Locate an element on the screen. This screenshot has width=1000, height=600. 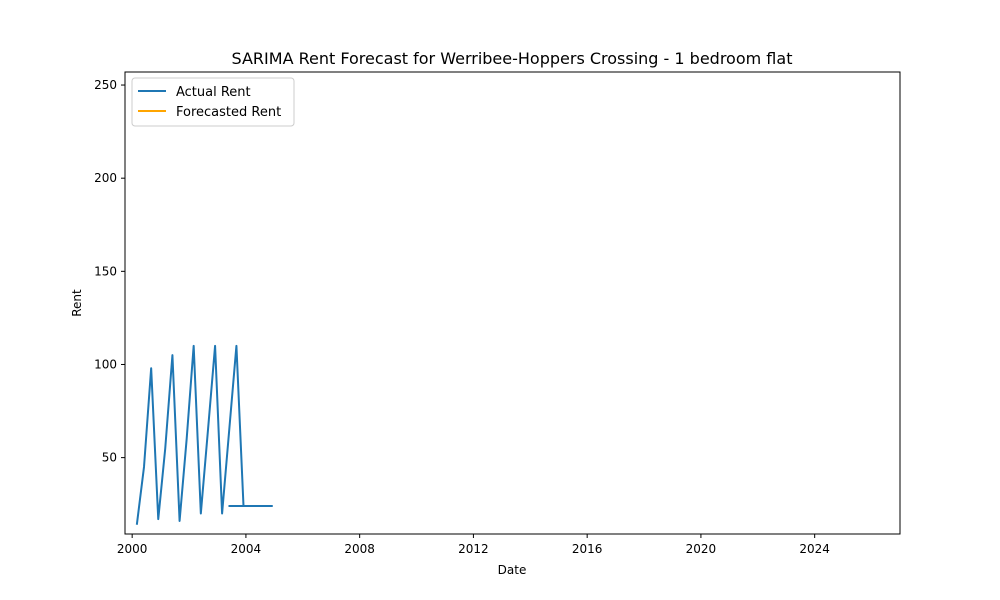
legend-label-actual: Actual Rent is located at coordinates (213, 92).